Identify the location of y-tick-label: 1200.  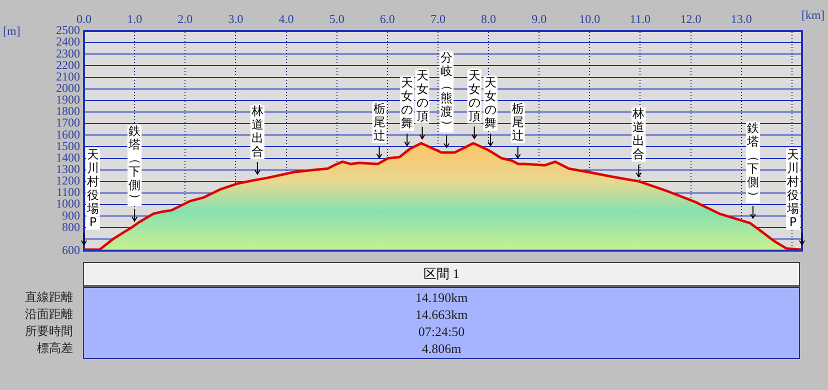
(68, 181).